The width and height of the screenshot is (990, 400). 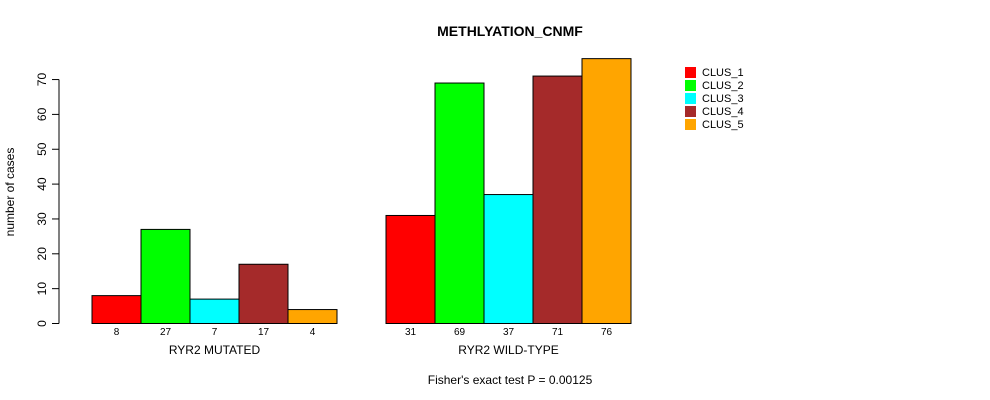 I want to click on bar-count-label: 31, so click(x=411, y=332).